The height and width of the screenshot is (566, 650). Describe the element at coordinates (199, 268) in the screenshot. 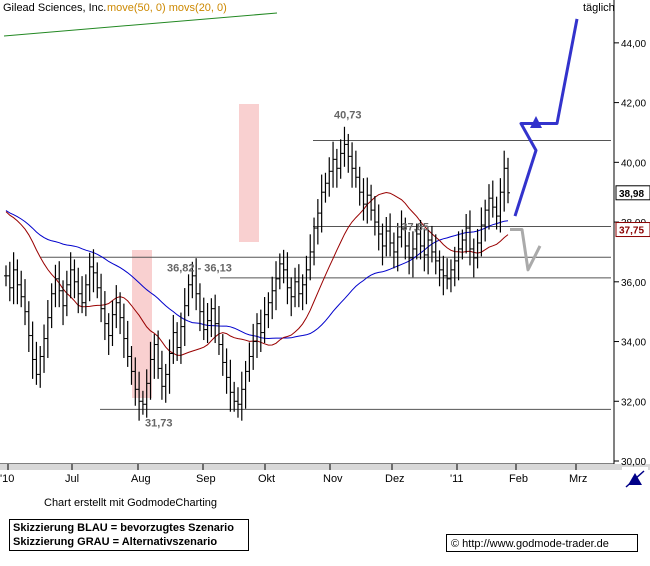

I see `level-annotation: 36,82 - 36,13` at that location.